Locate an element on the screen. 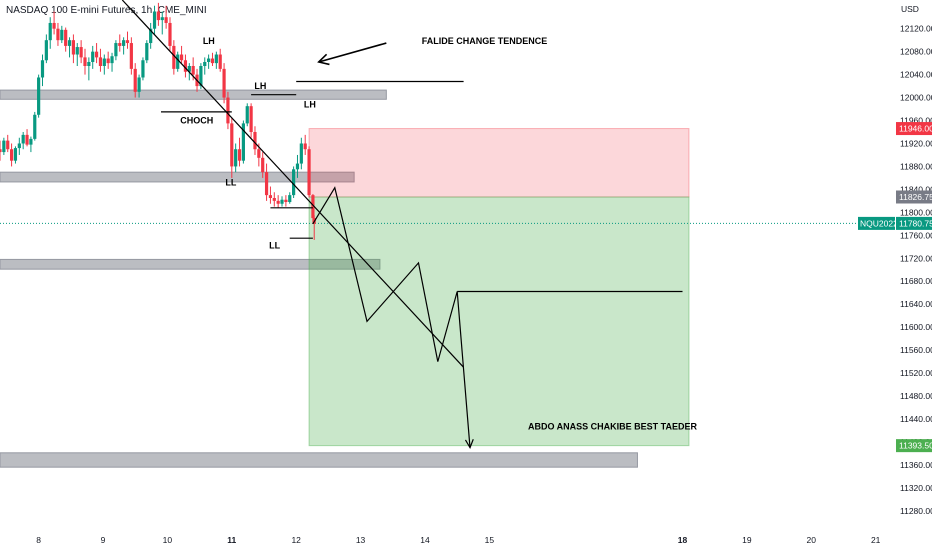  x-tick-label: 21 is located at coordinates (876, 540).